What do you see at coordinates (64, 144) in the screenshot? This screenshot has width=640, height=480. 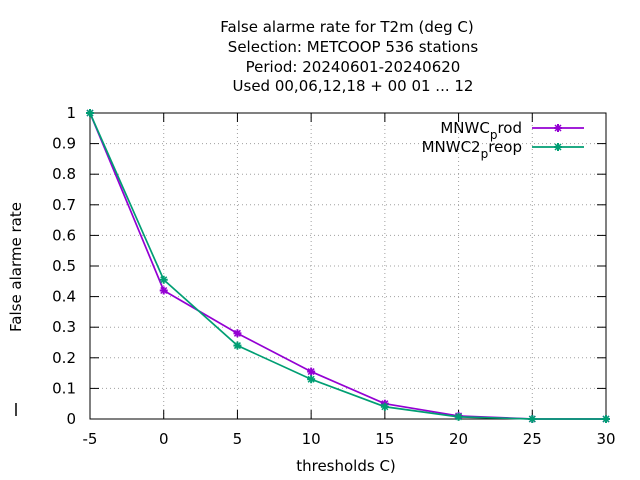 I see `y-tick-label: 0.9` at bounding box center [64, 144].